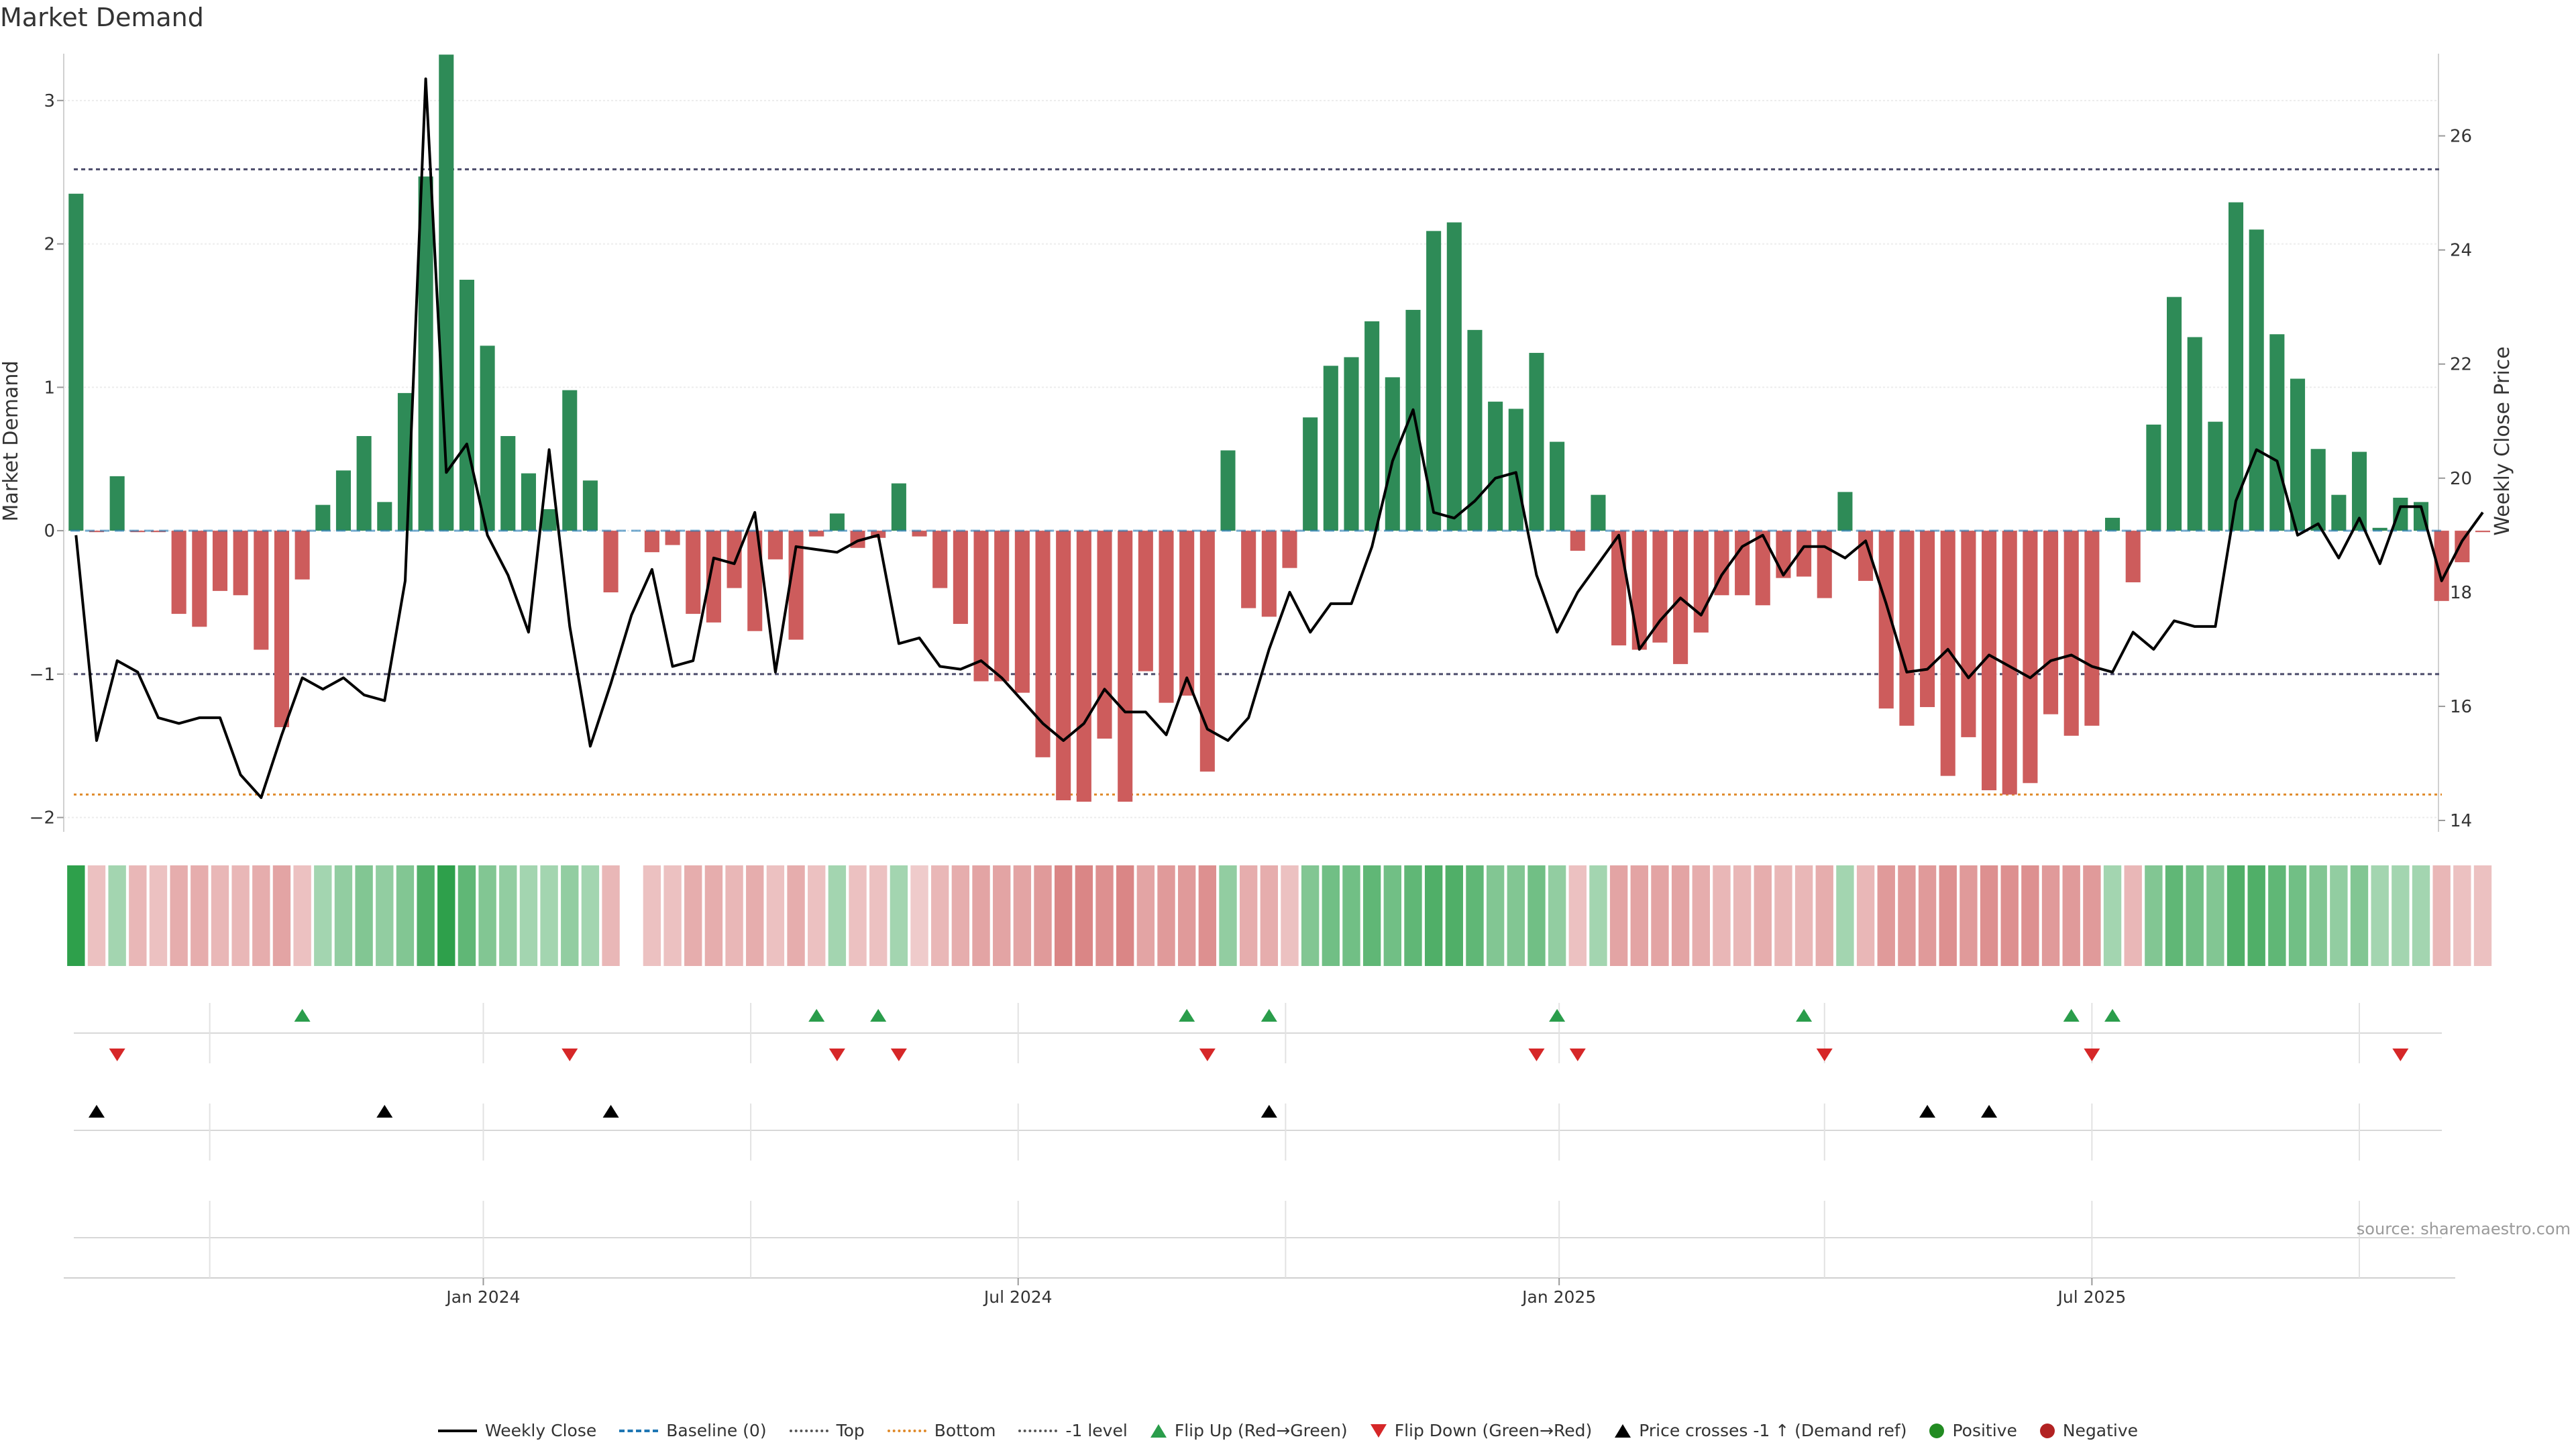 The width and height of the screenshot is (2576, 1449). I want to click on legend-item-top: Top, so click(827, 1430).